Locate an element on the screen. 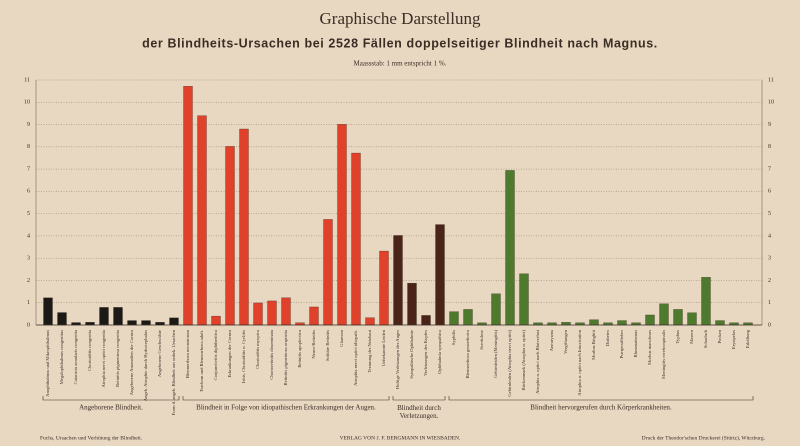  y-tick-label: 5 is located at coordinates (28, 214).